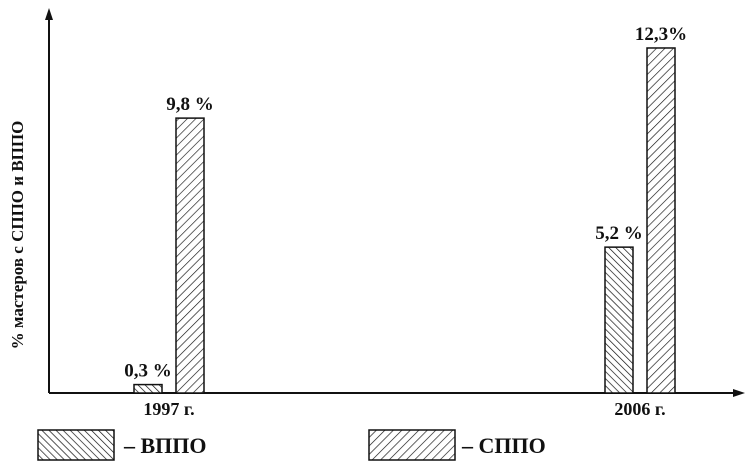 The width and height of the screenshot is (747, 462). What do you see at coordinates (404, 409) in the screenshot?
I see `x-tick-labels: 1997 г. 2006 г.` at bounding box center [404, 409].